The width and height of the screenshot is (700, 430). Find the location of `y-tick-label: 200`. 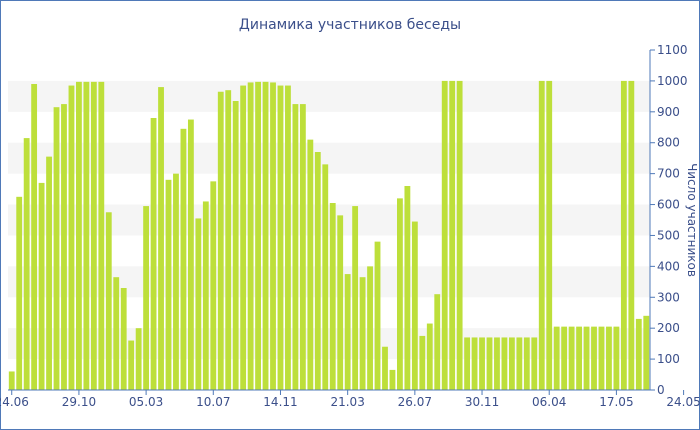

y-tick-label: 200 is located at coordinates (668, 328).